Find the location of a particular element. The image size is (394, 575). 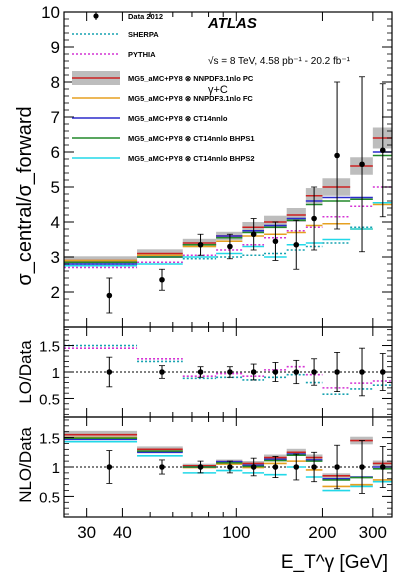

y-tick-label: 8 is located at coordinates (55, 82).